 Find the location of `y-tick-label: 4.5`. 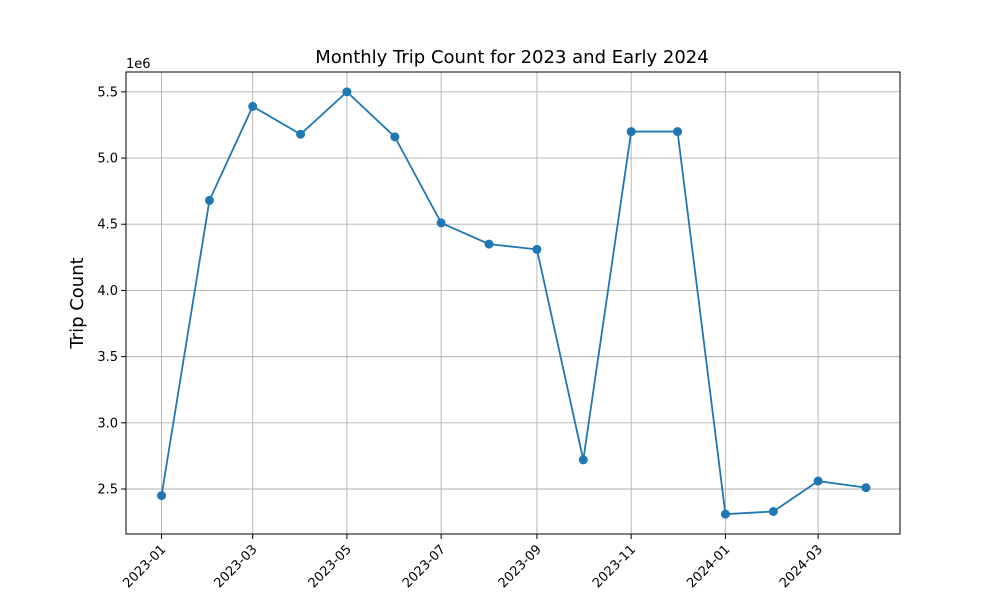

y-tick-label: 4.5 is located at coordinates (107, 225).